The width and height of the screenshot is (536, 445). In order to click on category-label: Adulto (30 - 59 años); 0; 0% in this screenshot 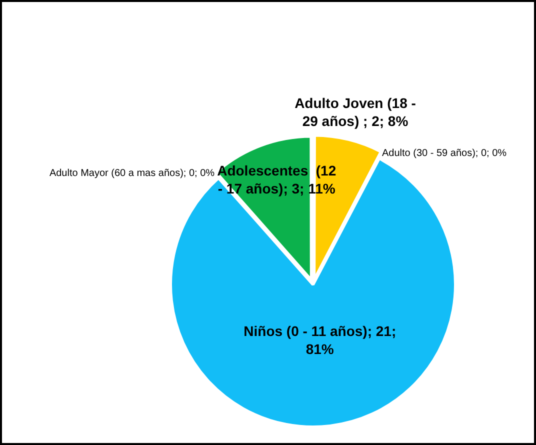, I will do `click(444, 153)`.